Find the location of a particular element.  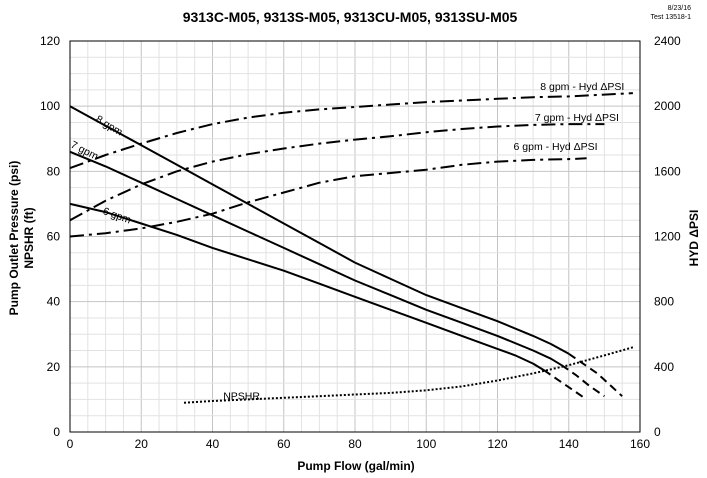

x-tick-label: 160 is located at coordinates (640, 444).